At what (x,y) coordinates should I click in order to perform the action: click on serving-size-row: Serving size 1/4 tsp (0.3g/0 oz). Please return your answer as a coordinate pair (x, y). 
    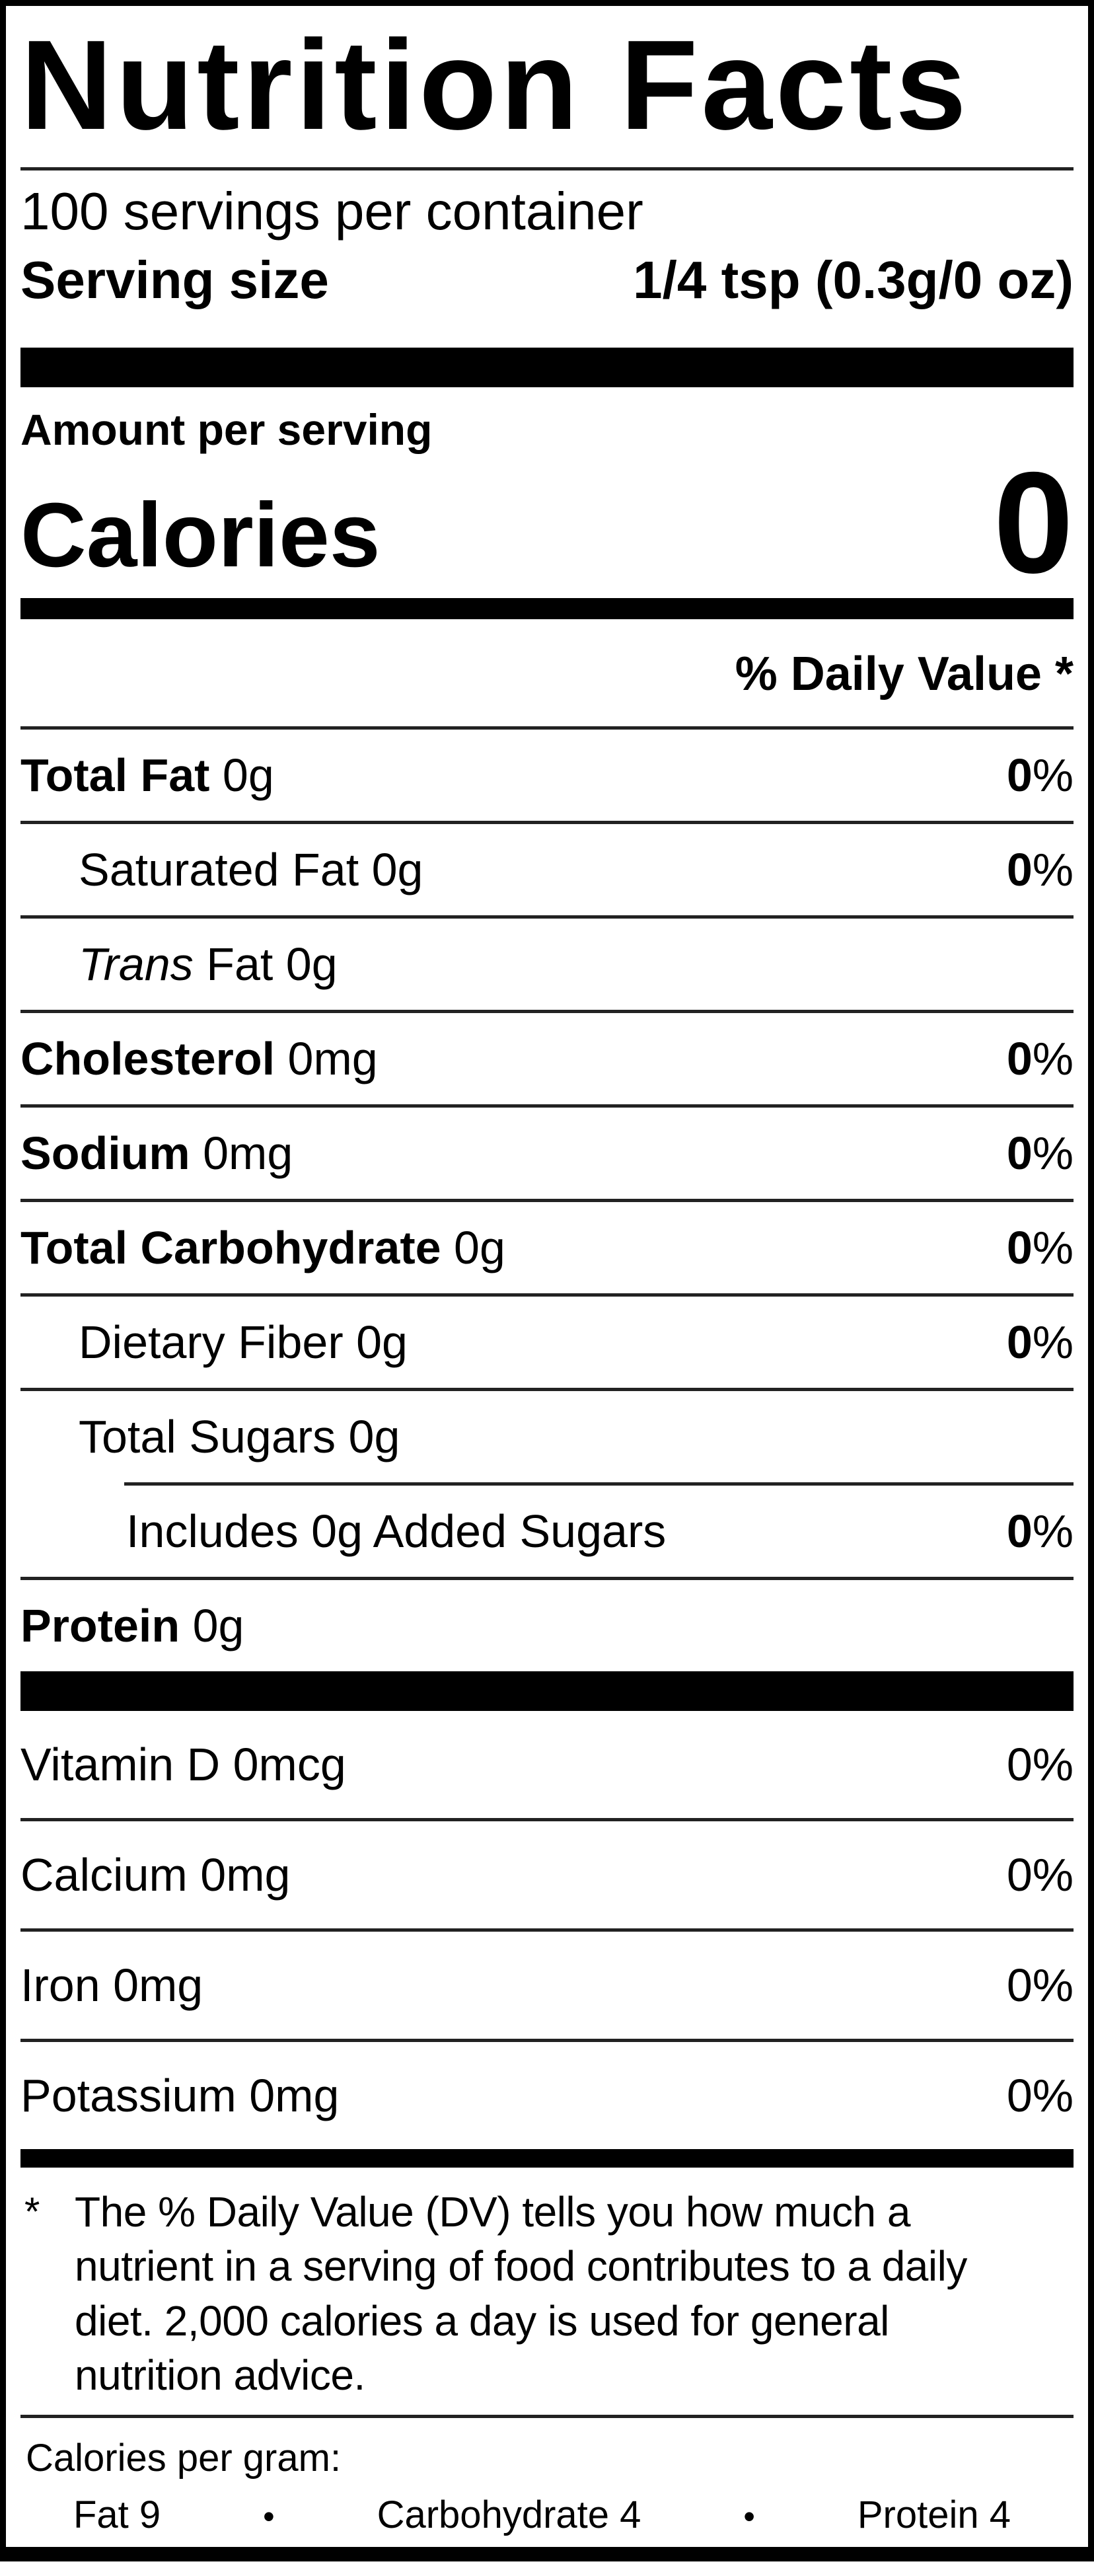
    Looking at the image, I should click on (547, 280).